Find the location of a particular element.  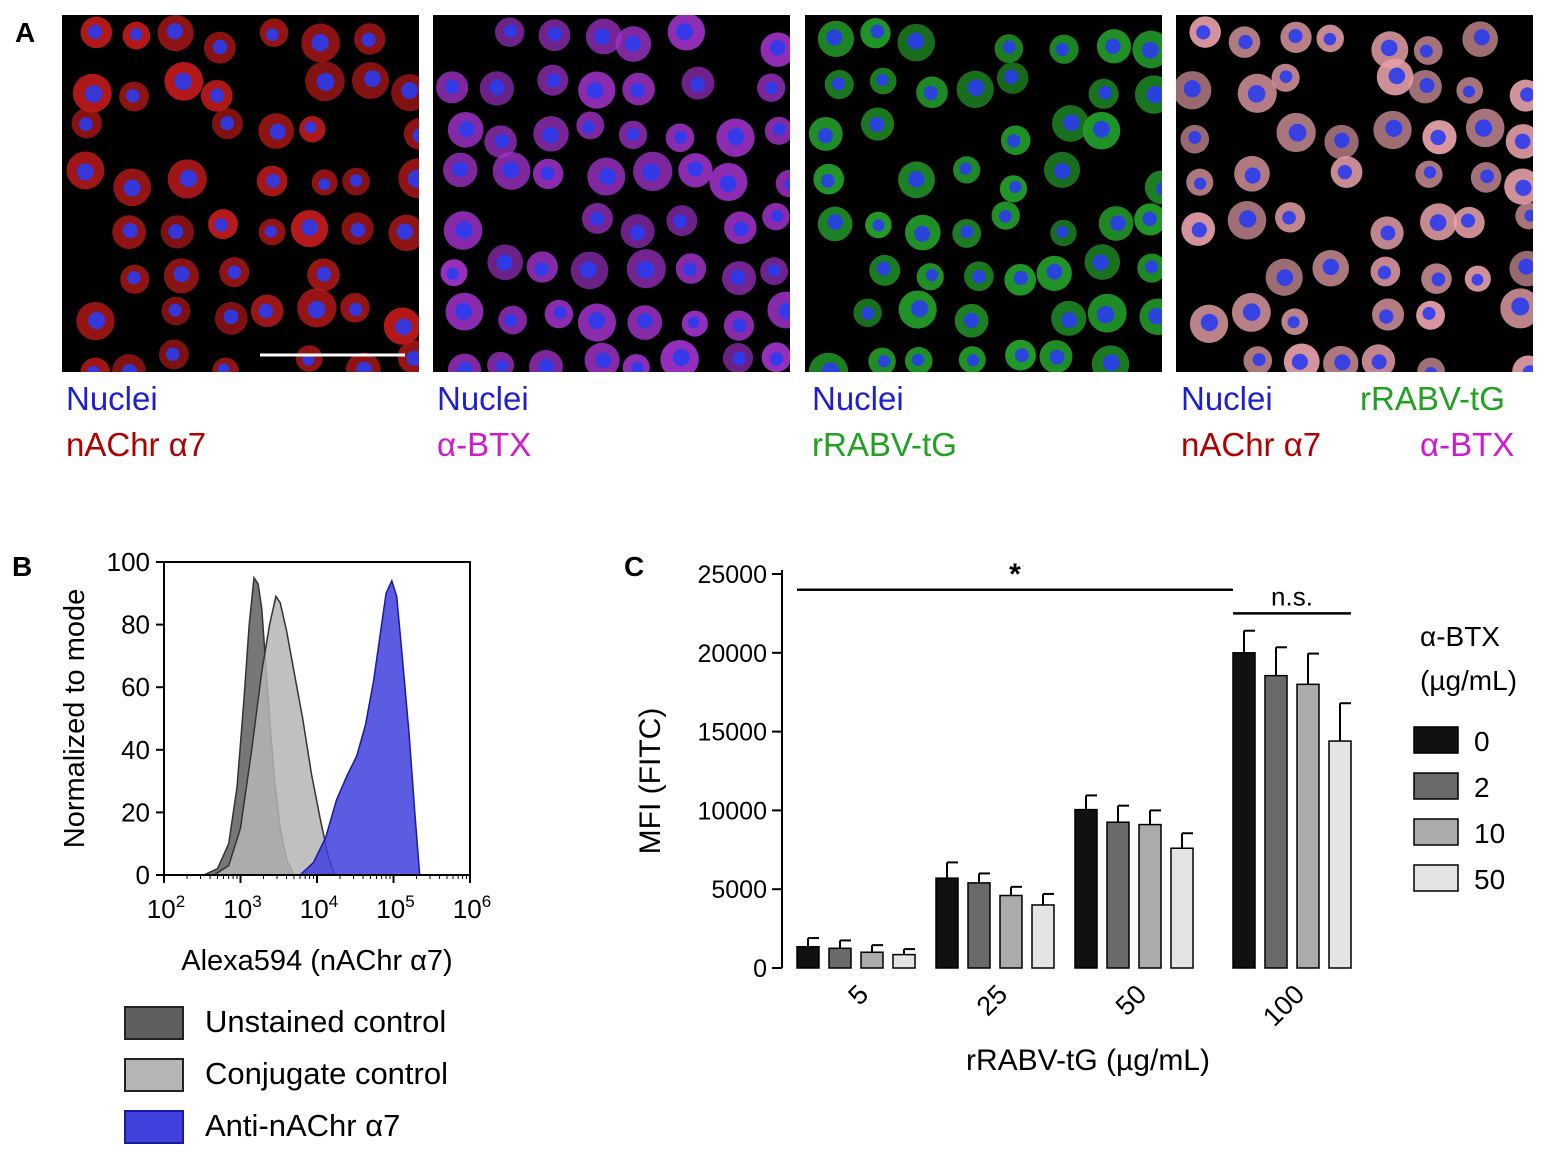

legend-label: Conjugate control is located at coordinates (326, 1073).